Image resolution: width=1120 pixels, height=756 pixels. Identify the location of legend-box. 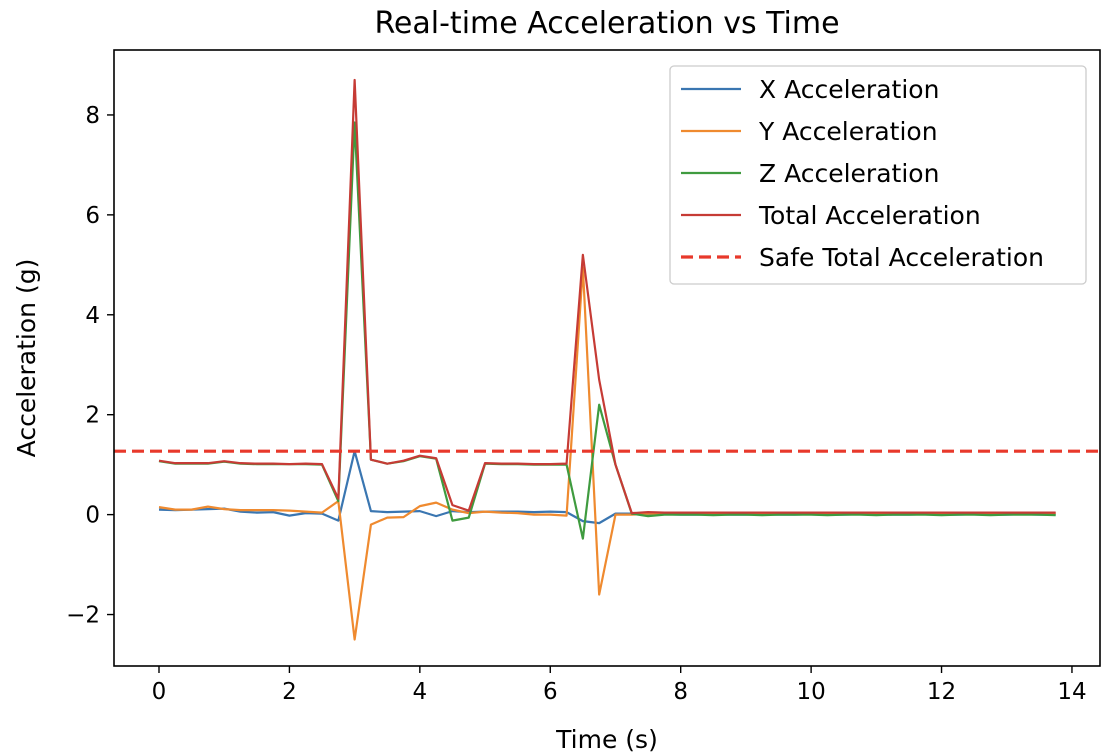
(878, 175).